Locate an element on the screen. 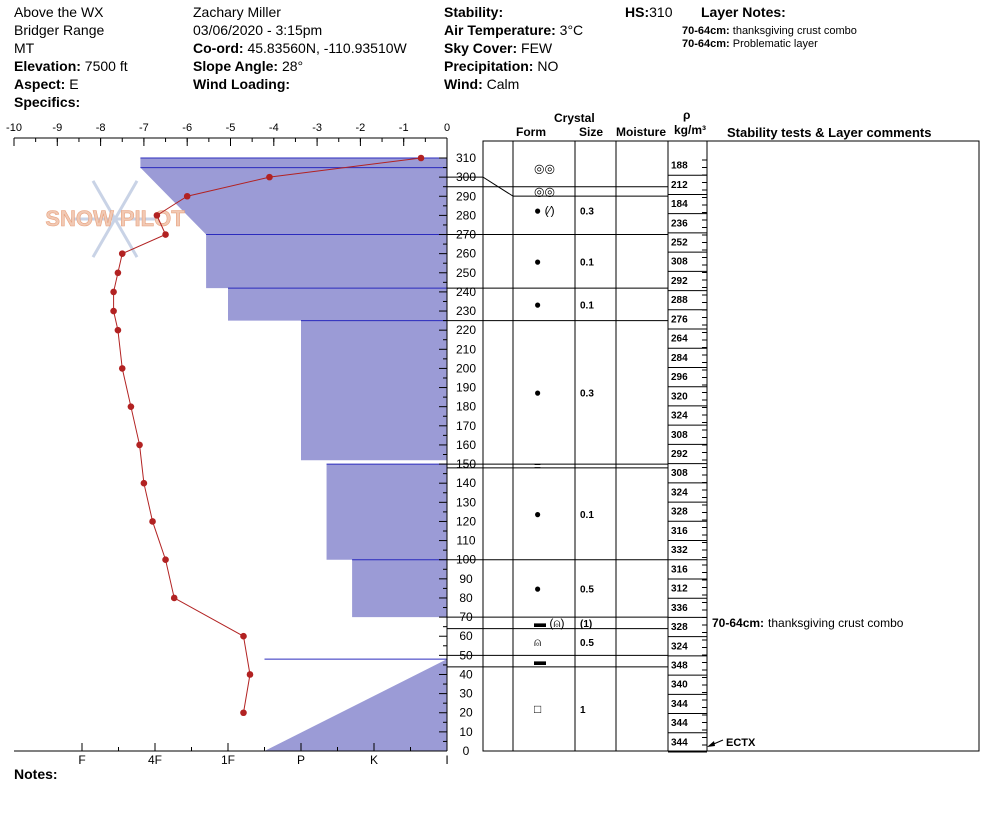  density-symbol: ρ is located at coordinates (687, 115).